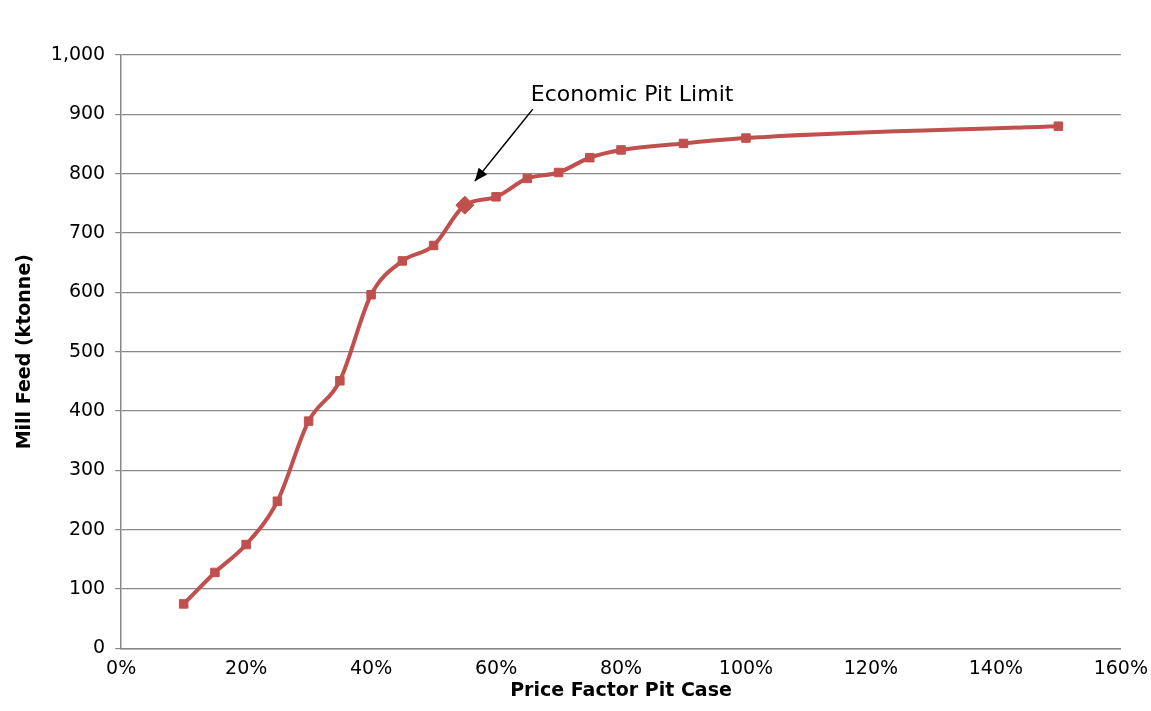 The height and width of the screenshot is (711, 1151). I want to click on y-tick-label: 900, so click(87, 112).